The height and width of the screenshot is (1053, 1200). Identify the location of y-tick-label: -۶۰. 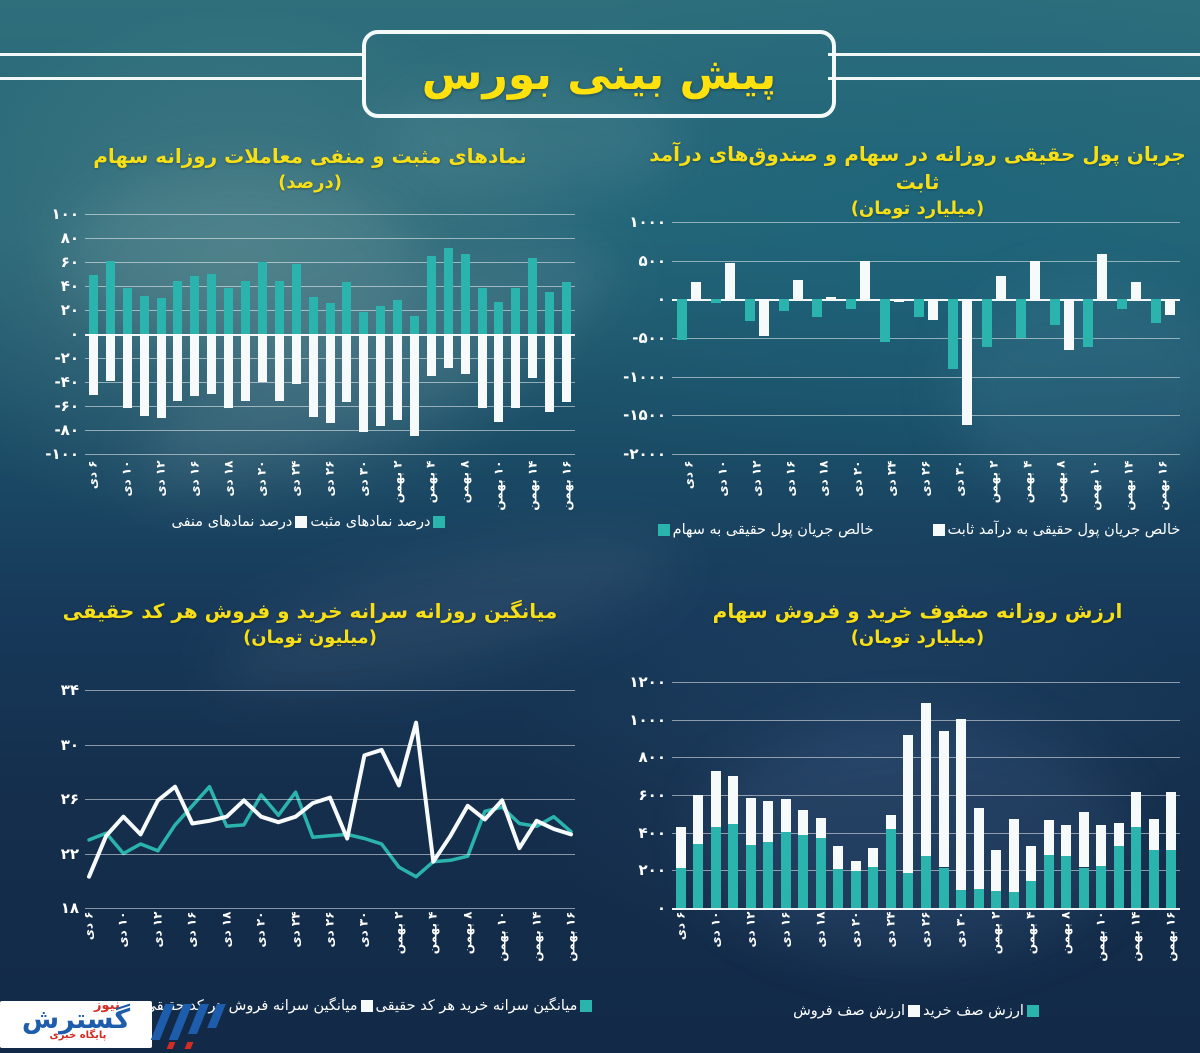
(66, 406).